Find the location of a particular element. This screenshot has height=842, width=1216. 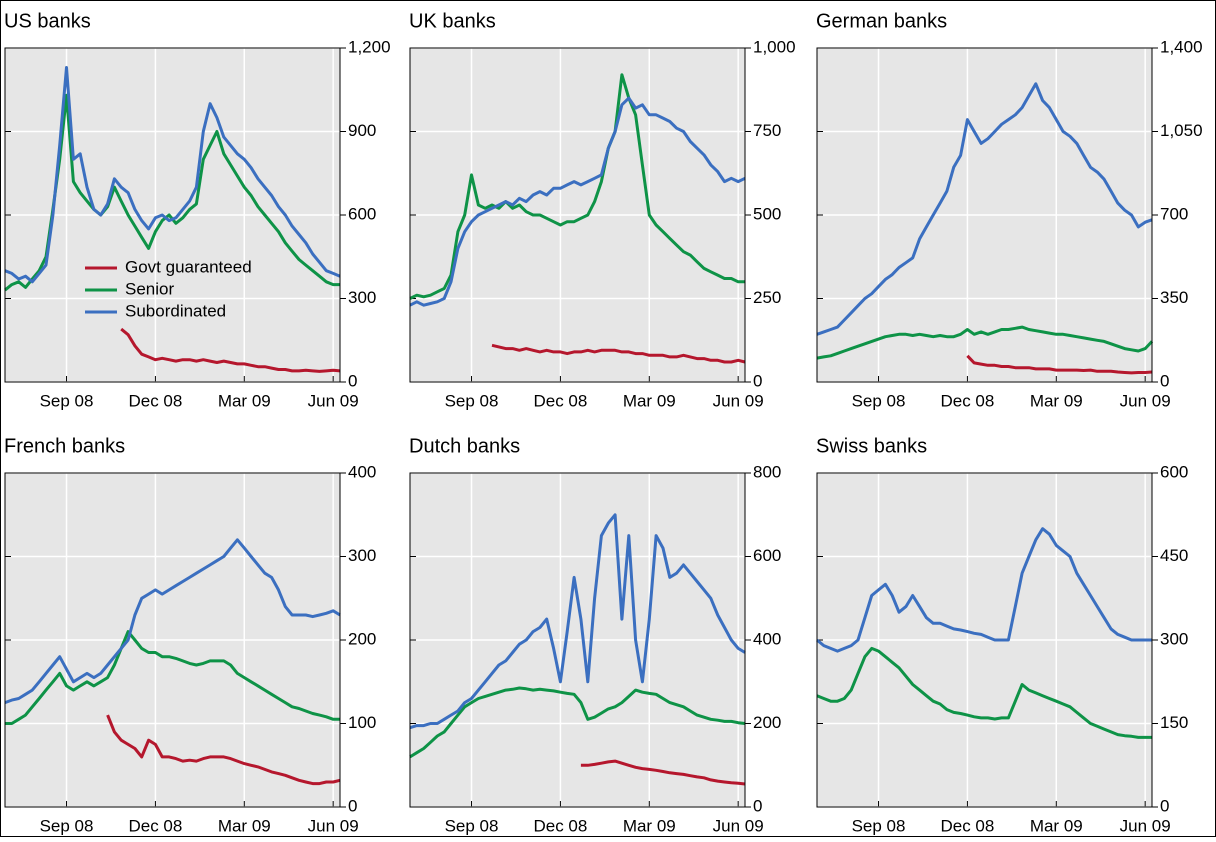

legend-label: Govt guaranteed is located at coordinates (188, 266).